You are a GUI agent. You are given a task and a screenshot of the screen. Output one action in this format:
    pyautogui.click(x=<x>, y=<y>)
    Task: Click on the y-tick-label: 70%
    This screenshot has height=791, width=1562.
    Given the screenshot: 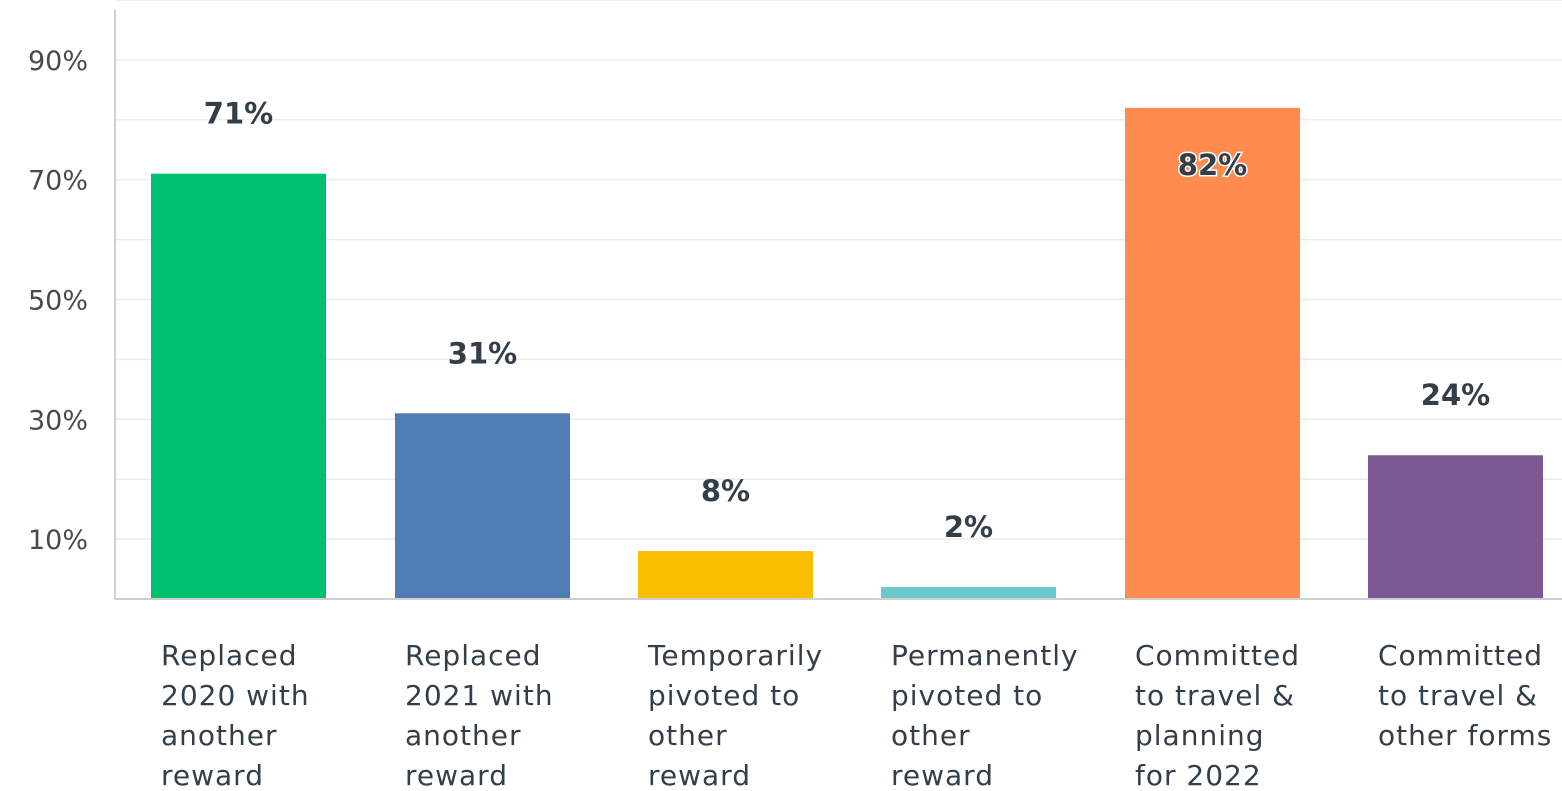 What is the action you would take?
    pyautogui.click(x=58, y=181)
    